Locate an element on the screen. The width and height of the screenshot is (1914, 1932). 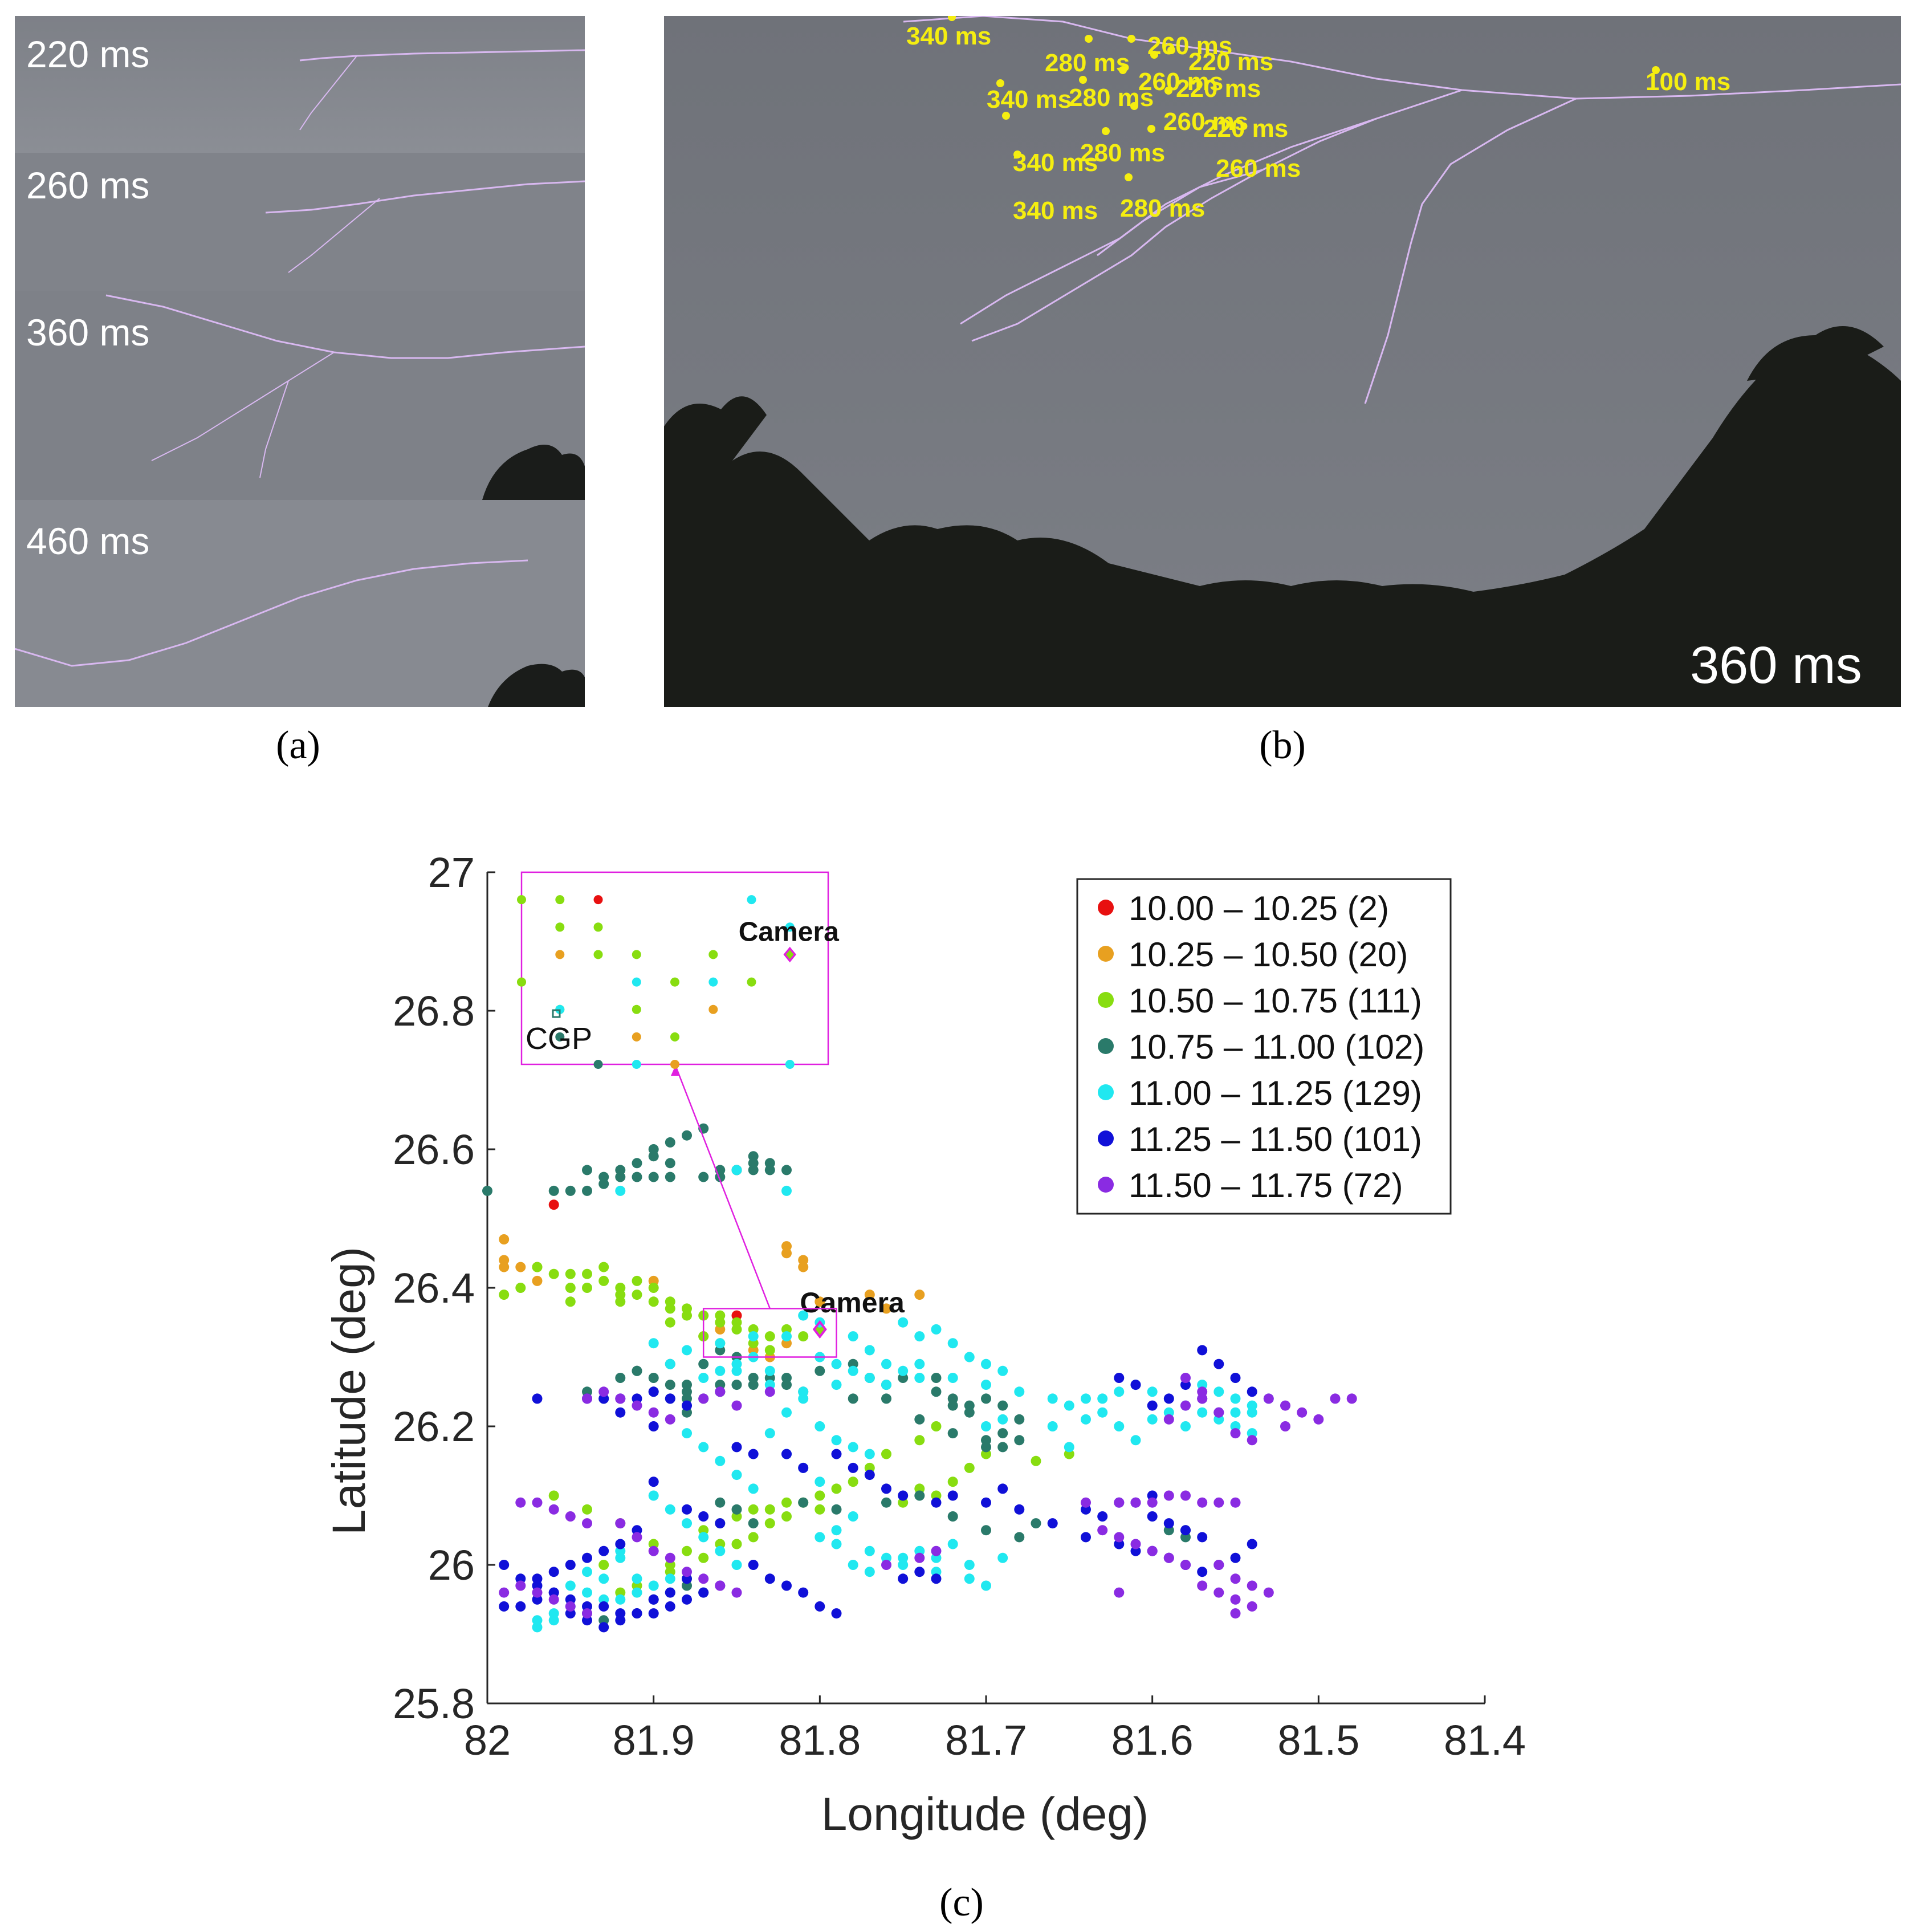
chart-points: Camera is located at coordinates (919, 1378).